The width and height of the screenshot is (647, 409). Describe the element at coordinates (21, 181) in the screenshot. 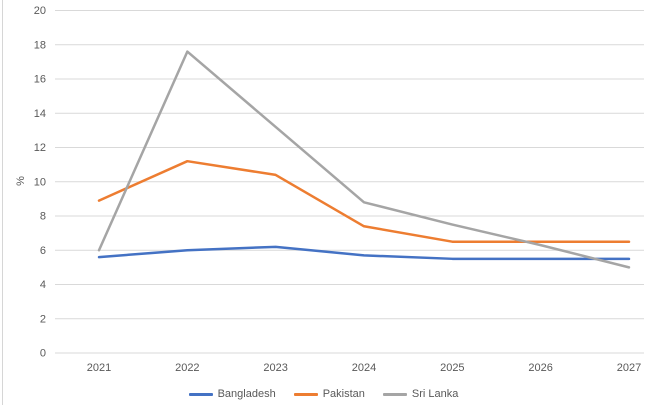

I see `y-axis-title: %` at that location.